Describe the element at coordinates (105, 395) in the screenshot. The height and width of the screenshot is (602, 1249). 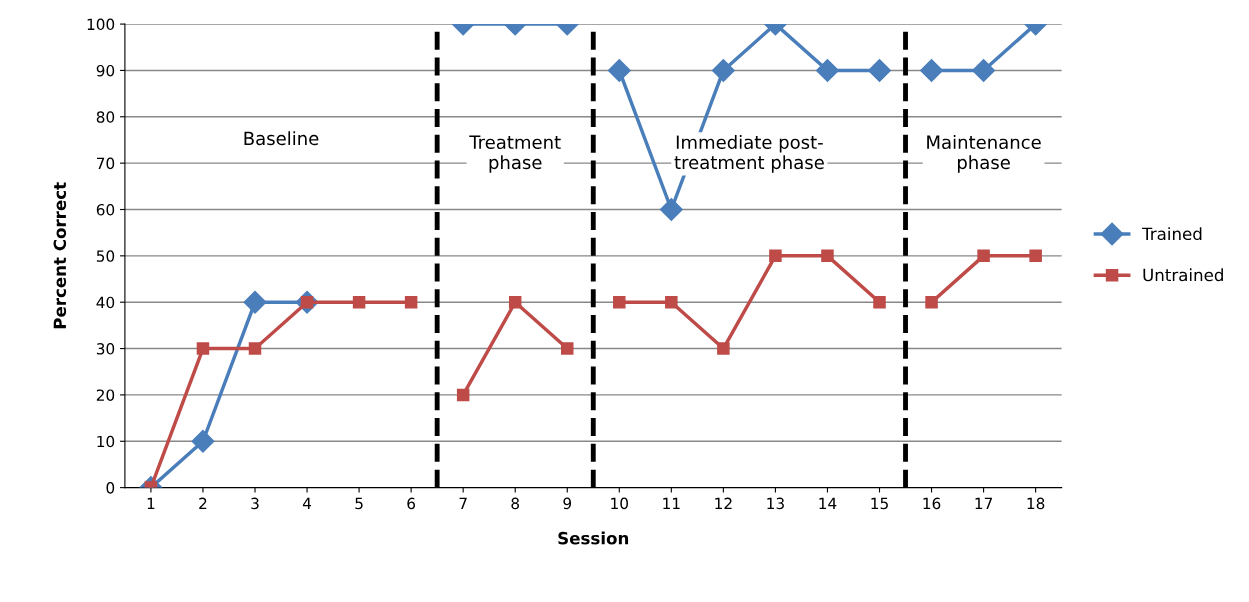
I see `y-tick-label: 20` at that location.